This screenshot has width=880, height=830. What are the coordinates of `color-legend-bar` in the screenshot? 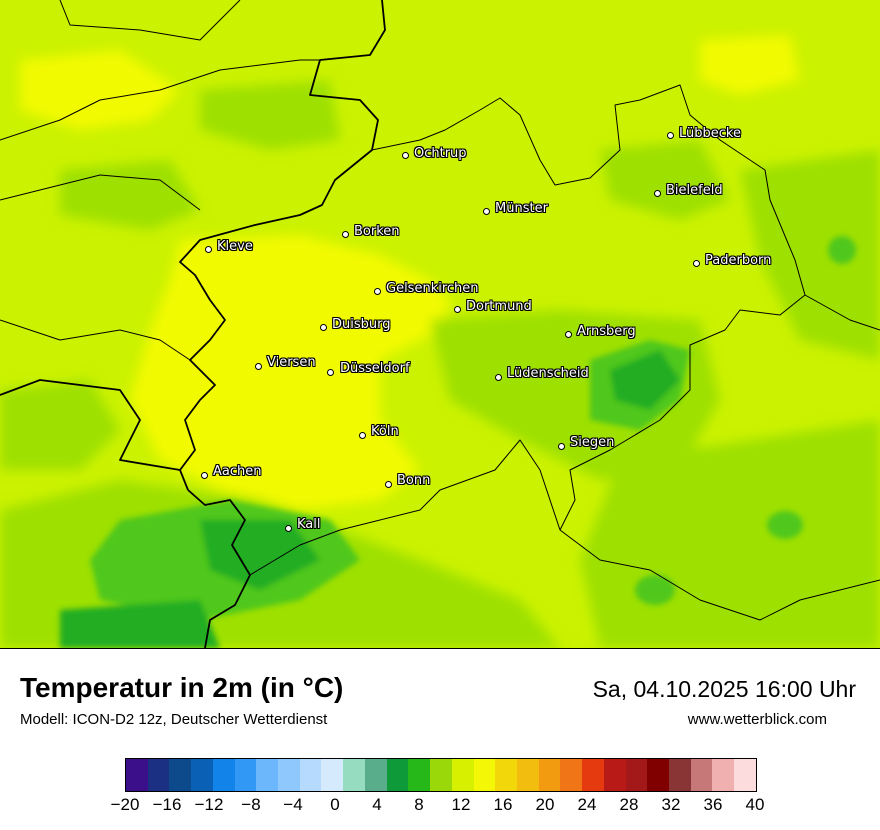 It's located at (441, 775).